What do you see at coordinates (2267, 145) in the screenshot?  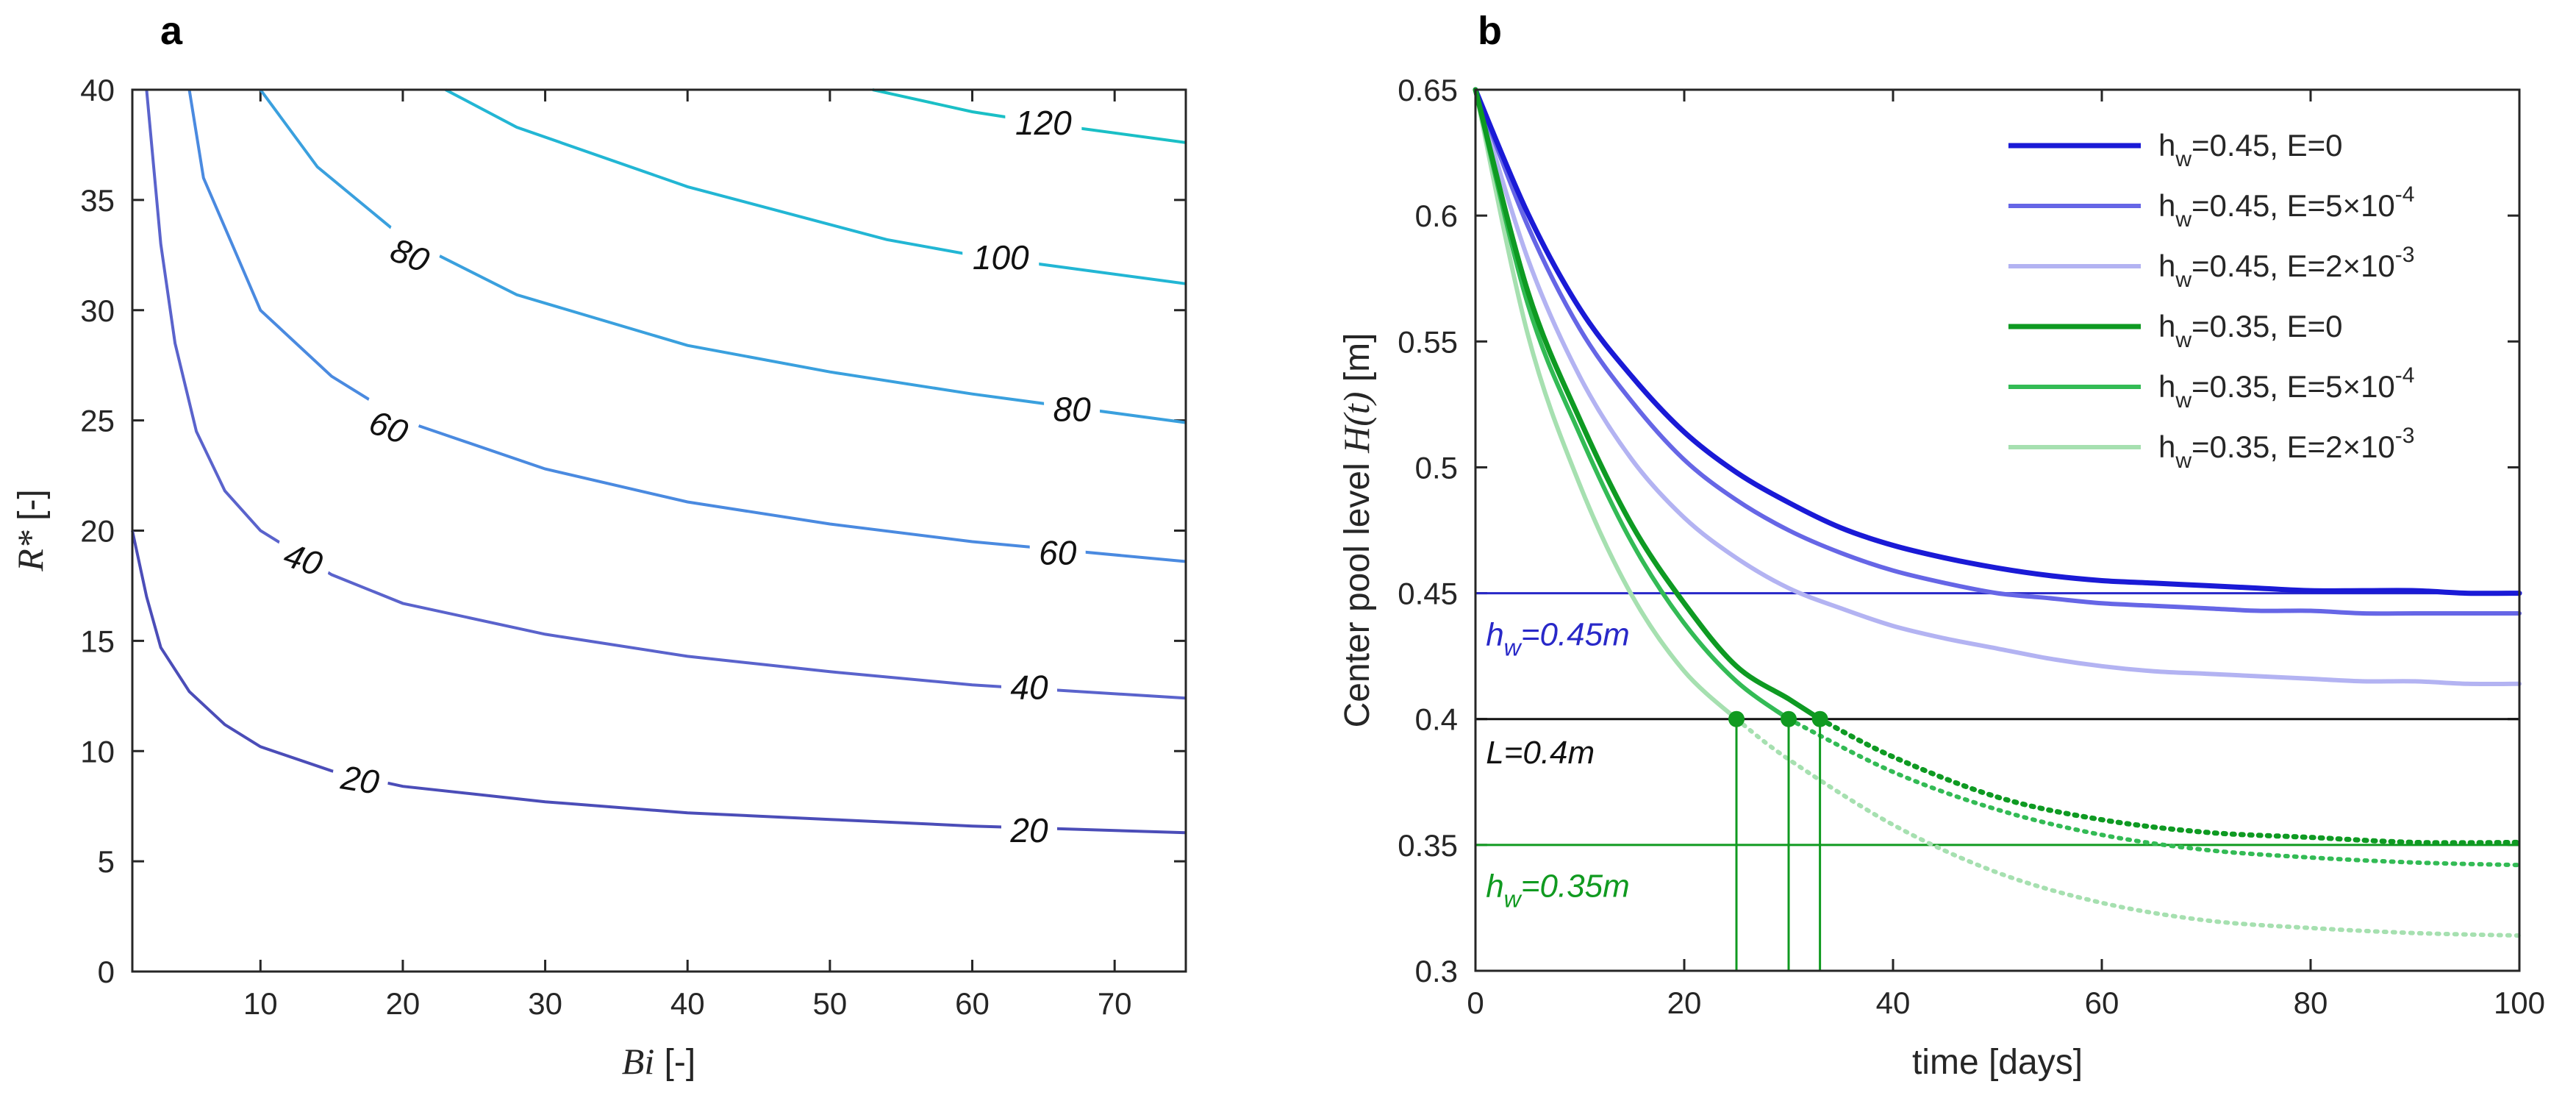 I see `legend-entry-rest: =0.45, E=0` at bounding box center [2267, 145].